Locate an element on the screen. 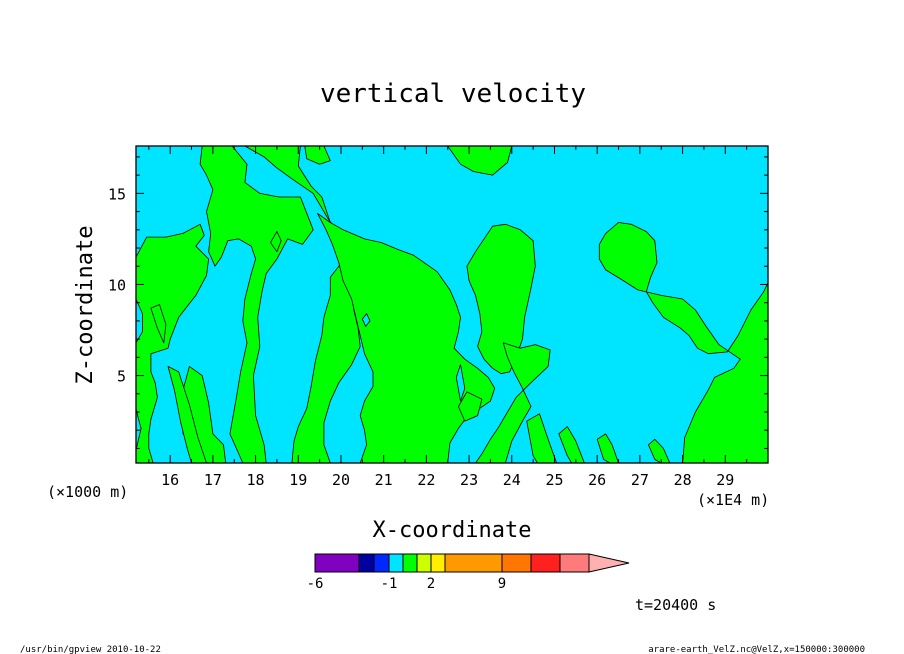  contour-region-g10 is located at coordinates (513, 402).